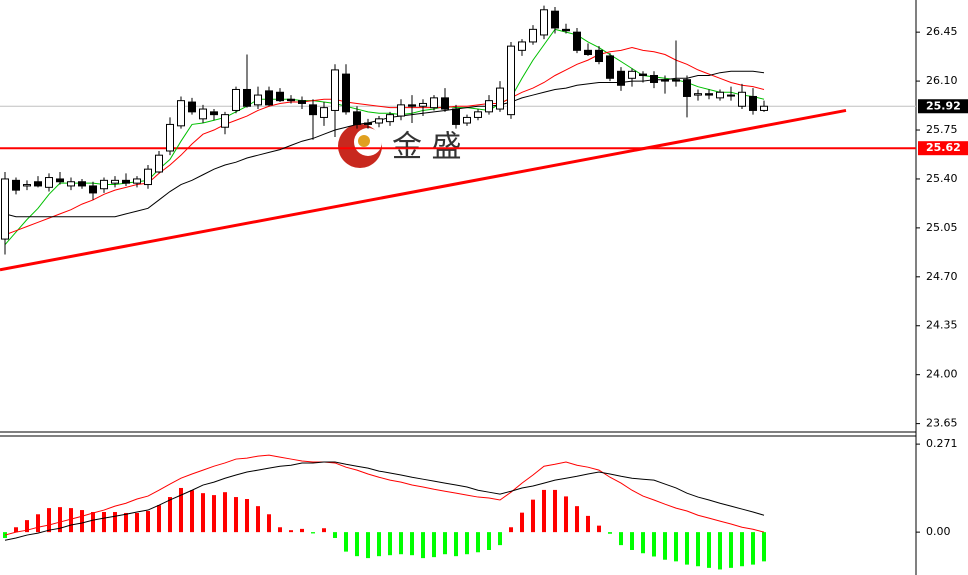 The height and width of the screenshot is (575, 968). I want to click on y-tick-label: 25.05, so click(942, 227).